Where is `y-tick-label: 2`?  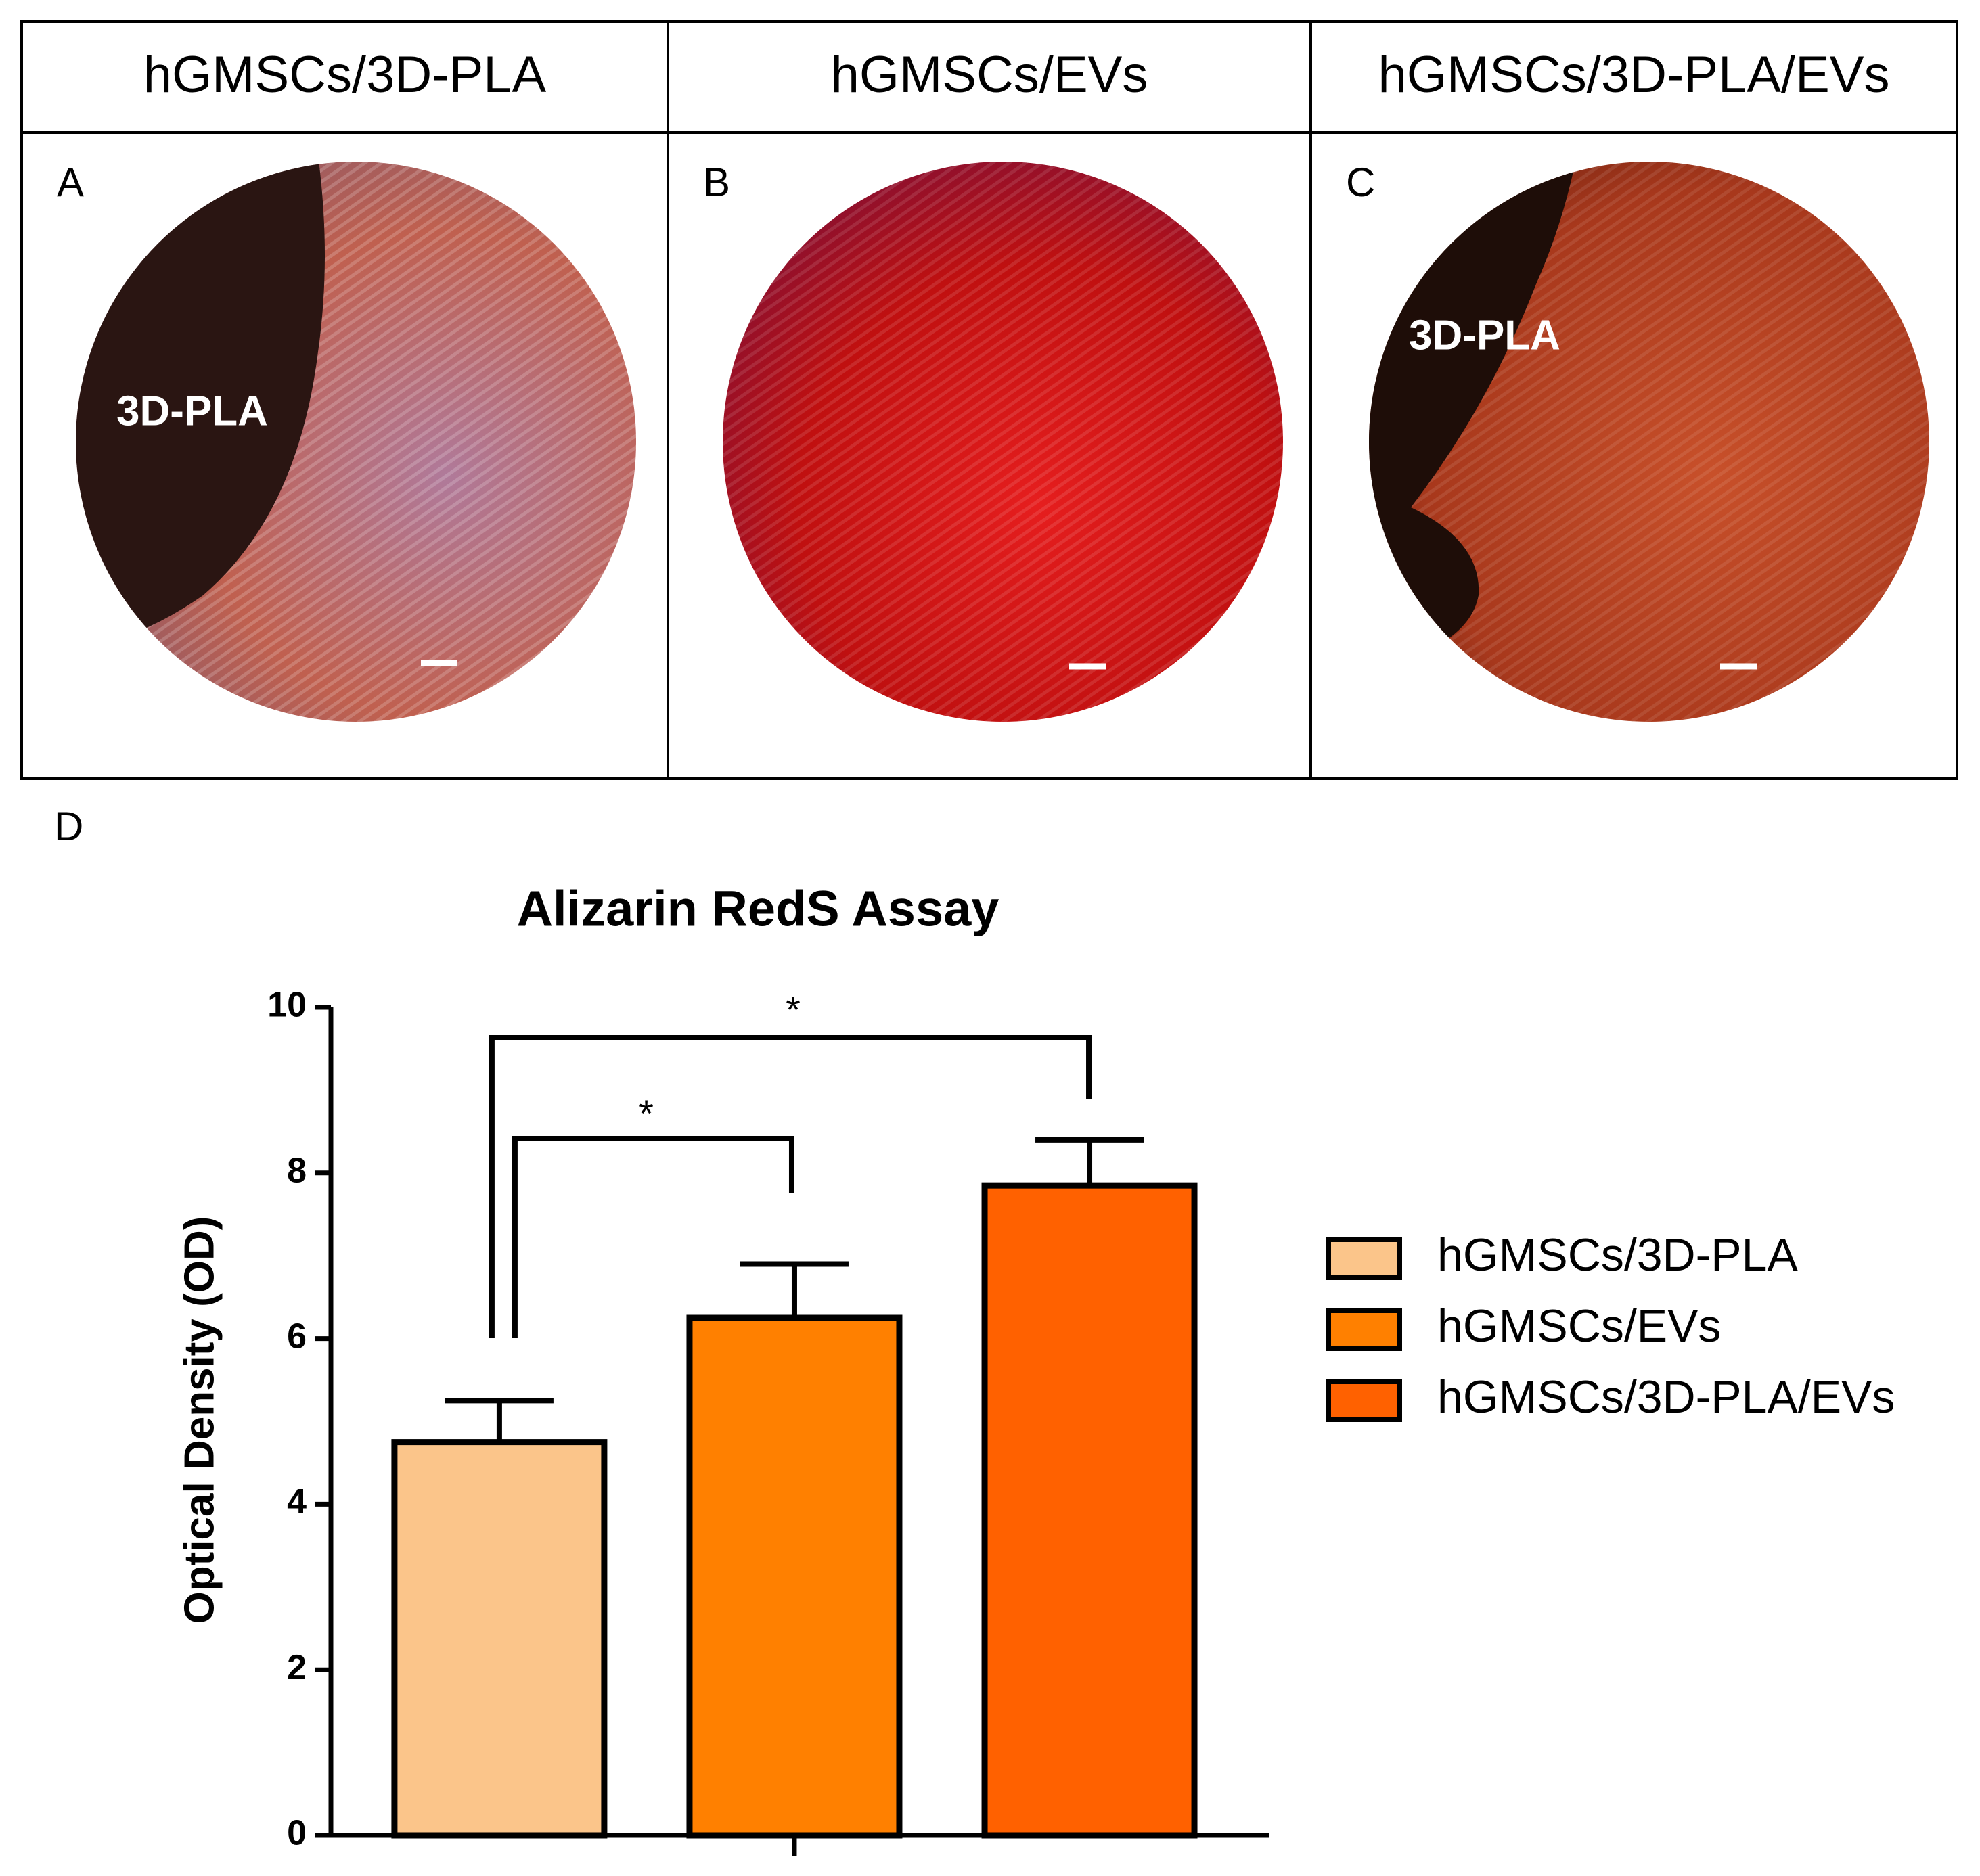
y-tick-label: 2 is located at coordinates (297, 1668).